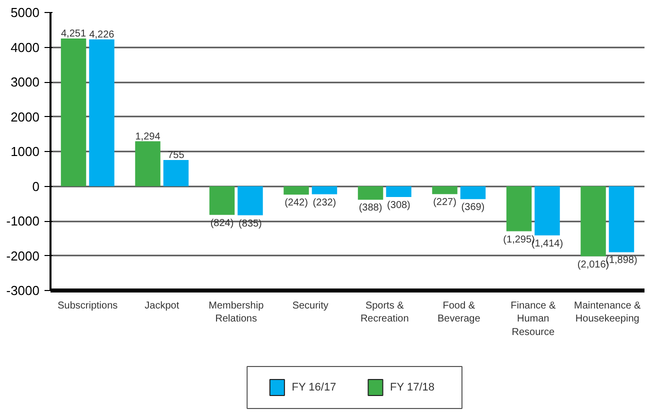 The width and height of the screenshot is (669, 414). Describe the element at coordinates (23, 256) in the screenshot. I see `y-tick-label: -2000` at that location.